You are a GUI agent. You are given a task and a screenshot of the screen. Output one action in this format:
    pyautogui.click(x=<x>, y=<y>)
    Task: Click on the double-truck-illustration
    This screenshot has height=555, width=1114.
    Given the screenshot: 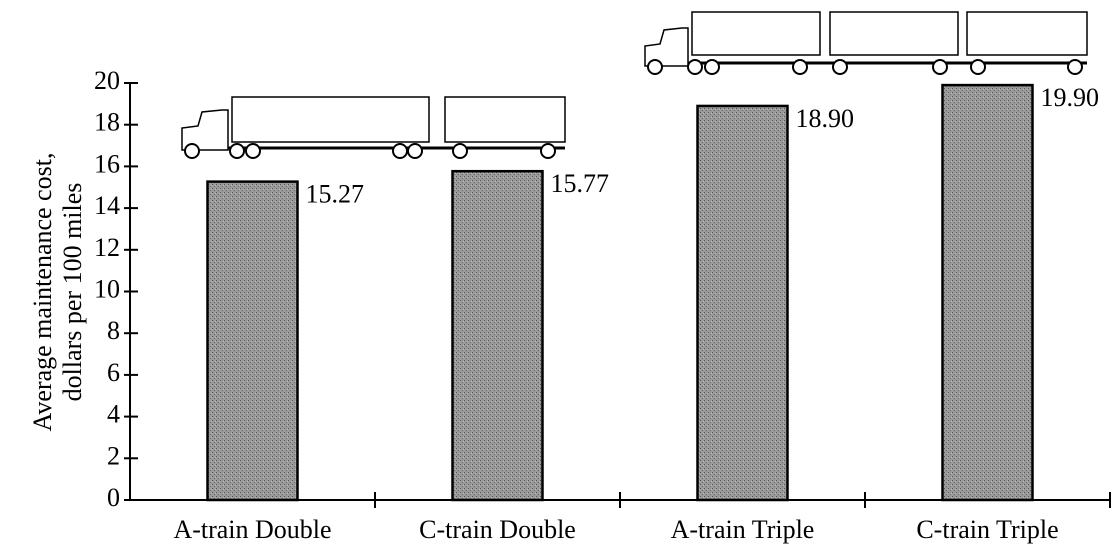 What is the action you would take?
    pyautogui.click(x=373, y=127)
    